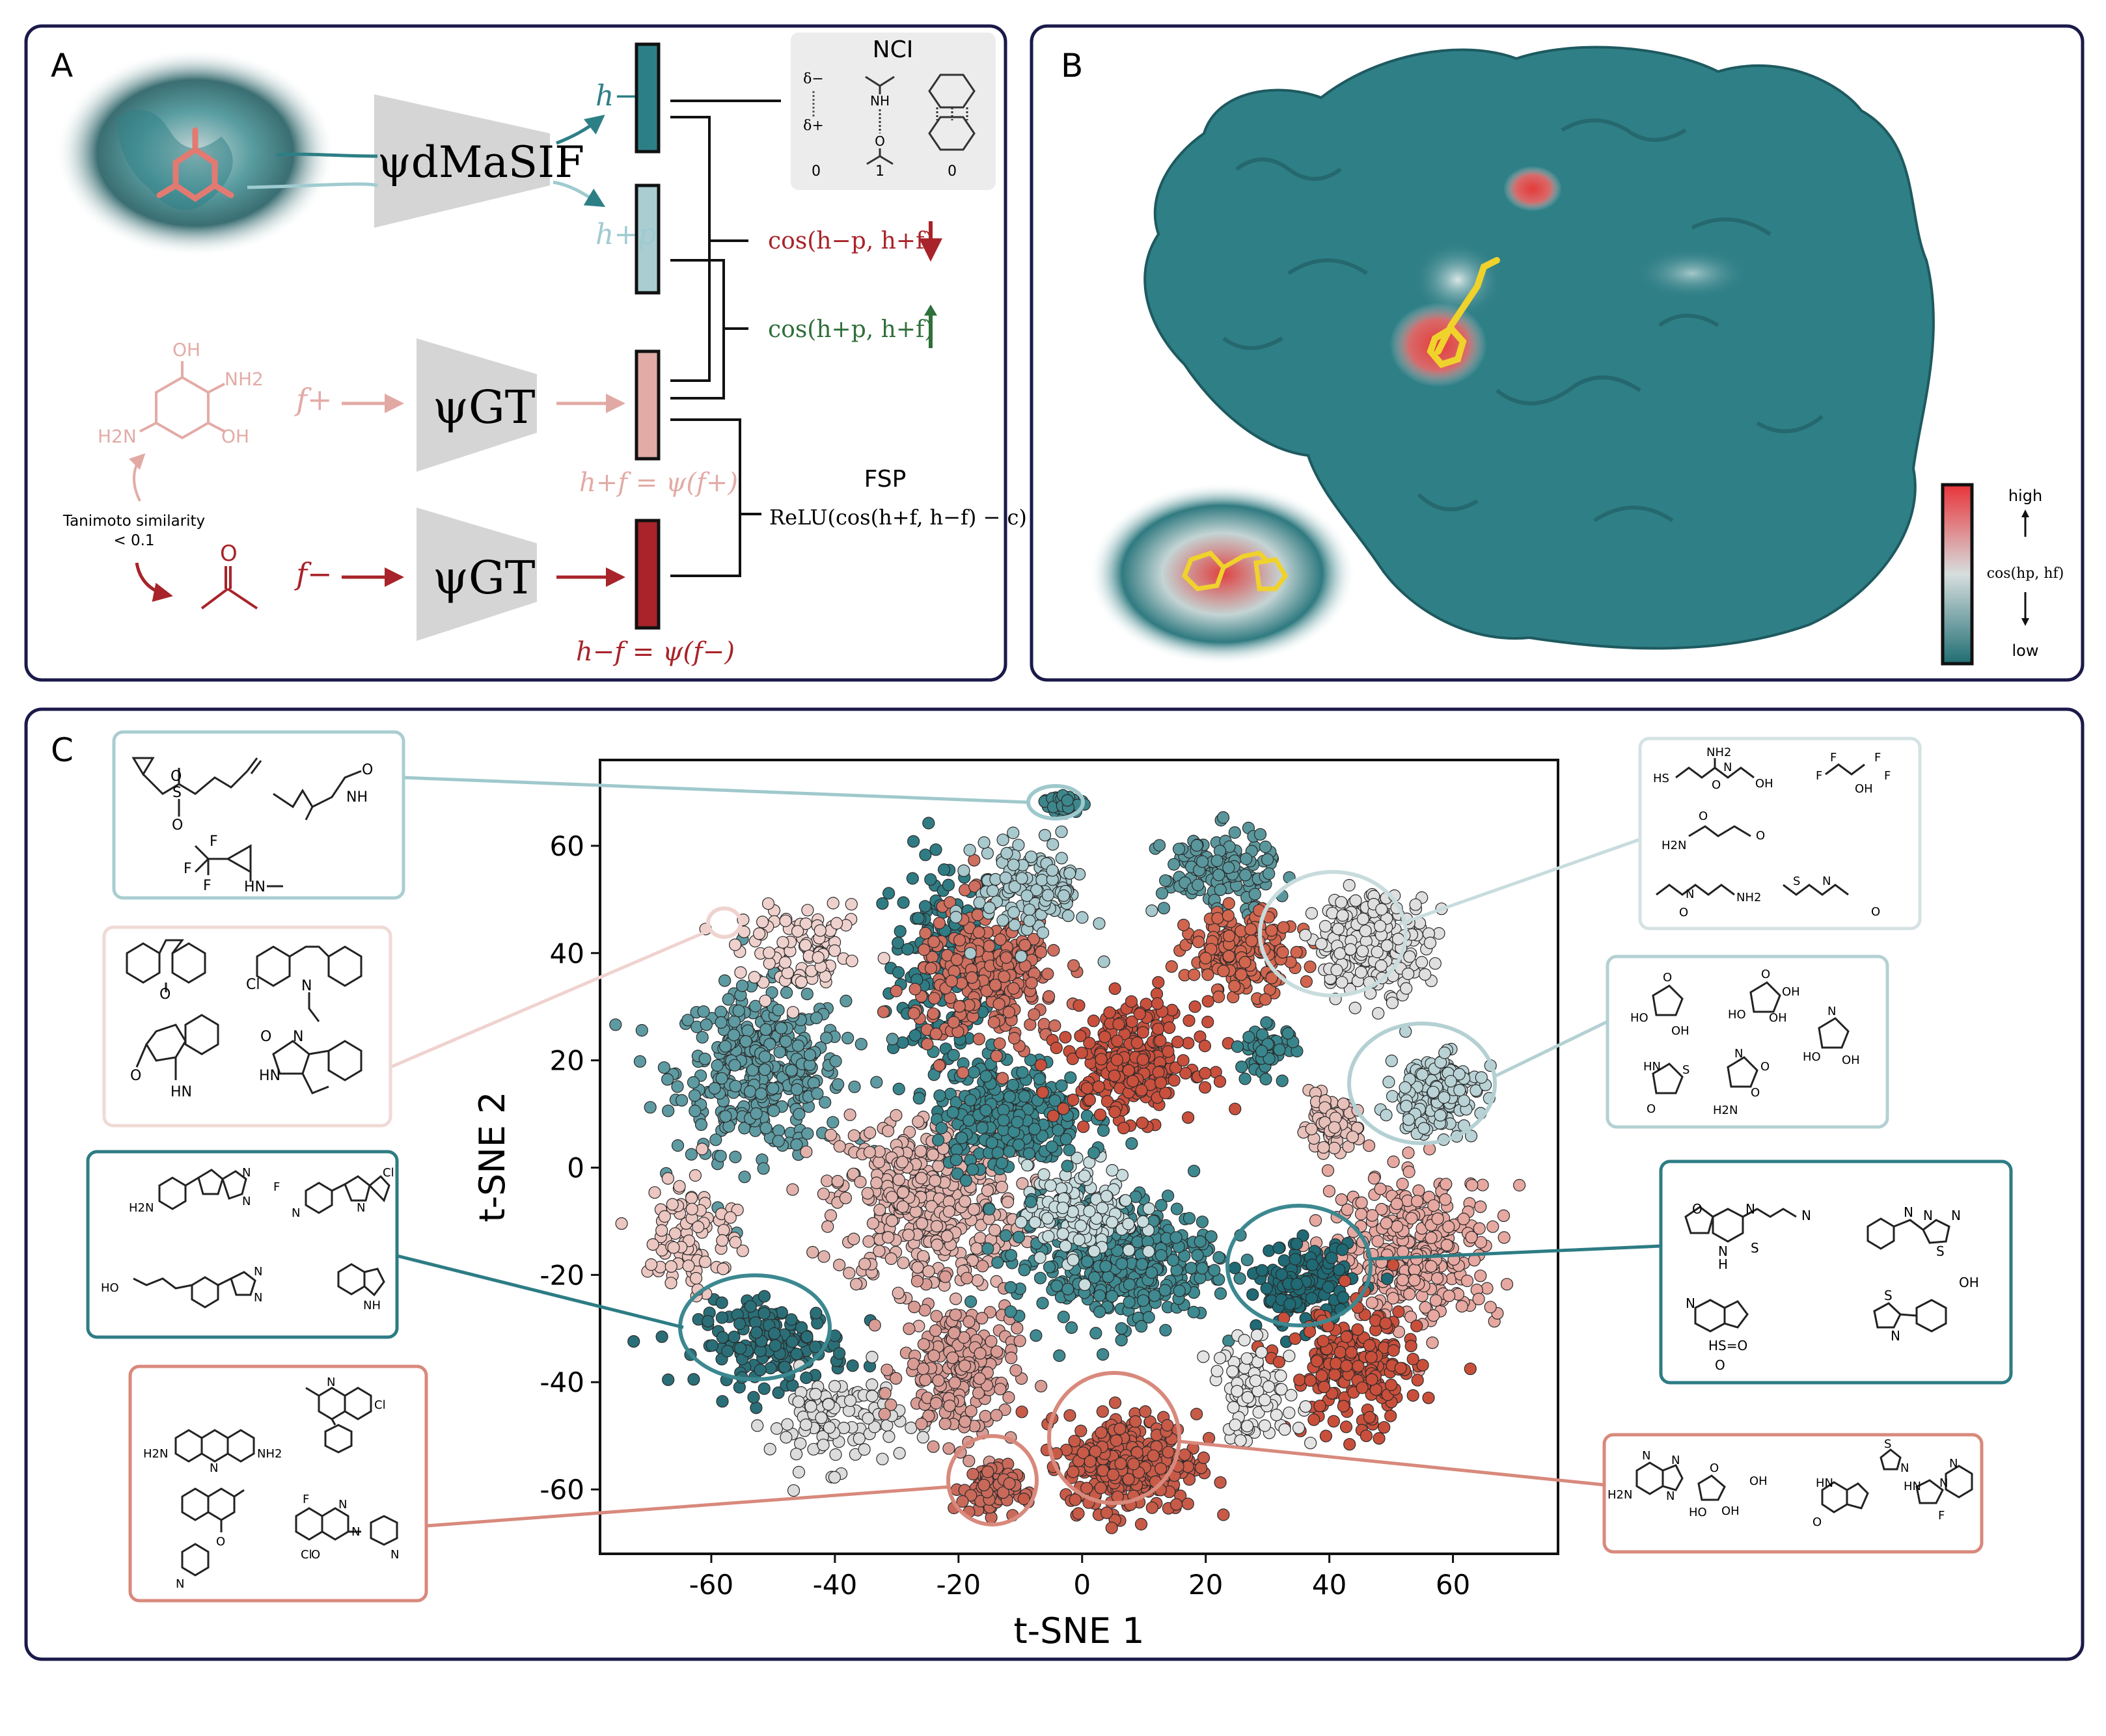 Image resolution: width=2106 pixels, height=1736 pixels. I want to click on tanimoto-line2: < 0.1, so click(133, 540).